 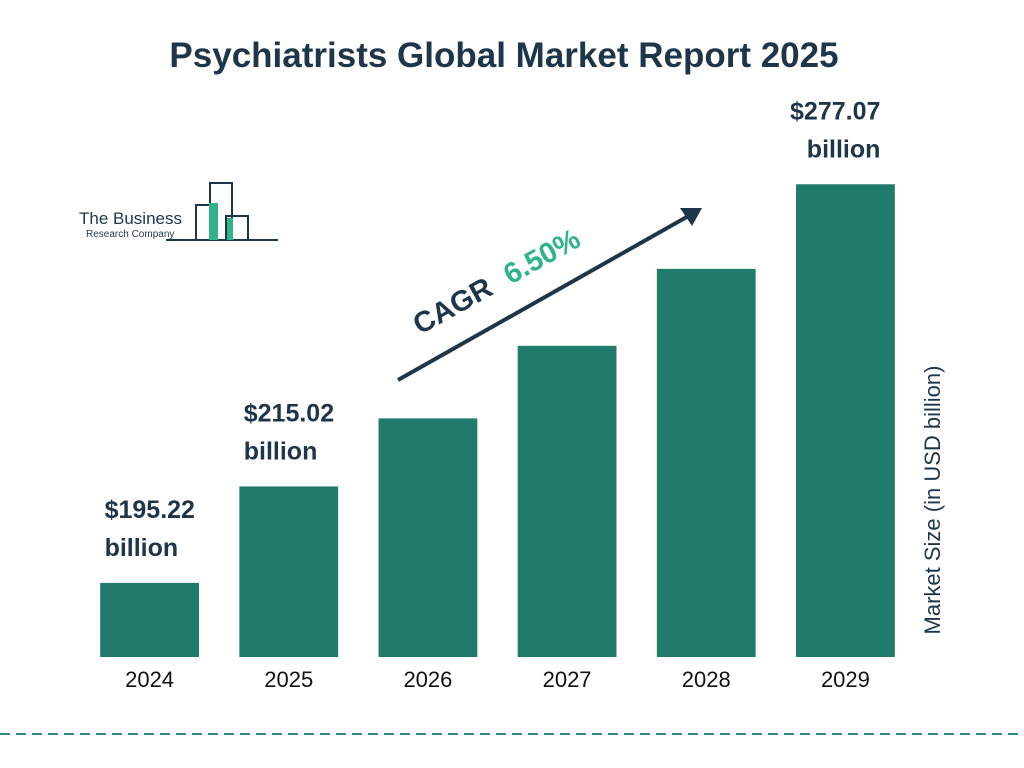 I want to click on logo-subtext: Research Company, so click(x=130, y=234).